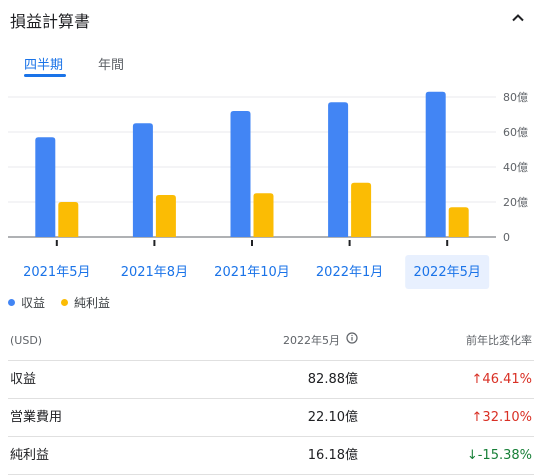  I want to click on selected-period-highlight, so click(447, 272).